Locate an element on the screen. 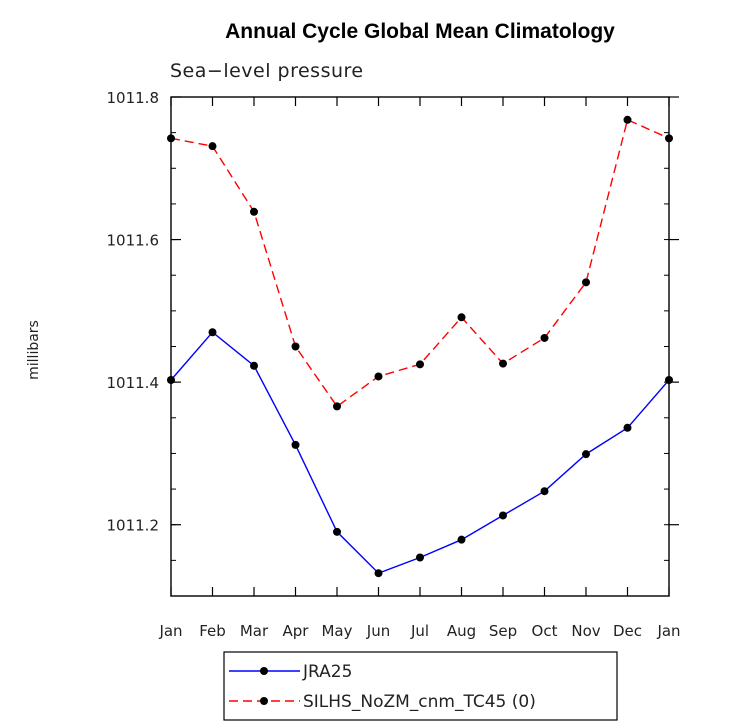 The image size is (733, 727). x-tick-label: Jul is located at coordinates (419, 631).